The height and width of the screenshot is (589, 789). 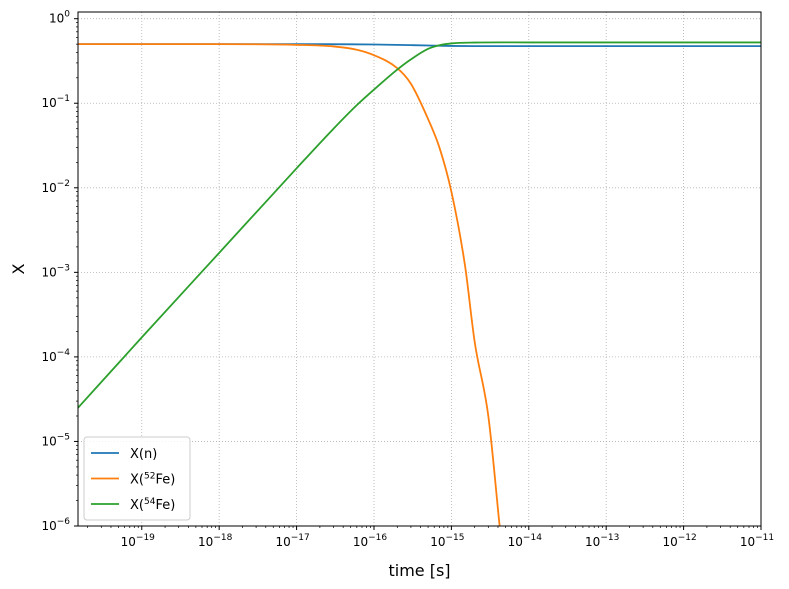 I want to click on x-tick-label: 10−14, so click(x=525, y=541).